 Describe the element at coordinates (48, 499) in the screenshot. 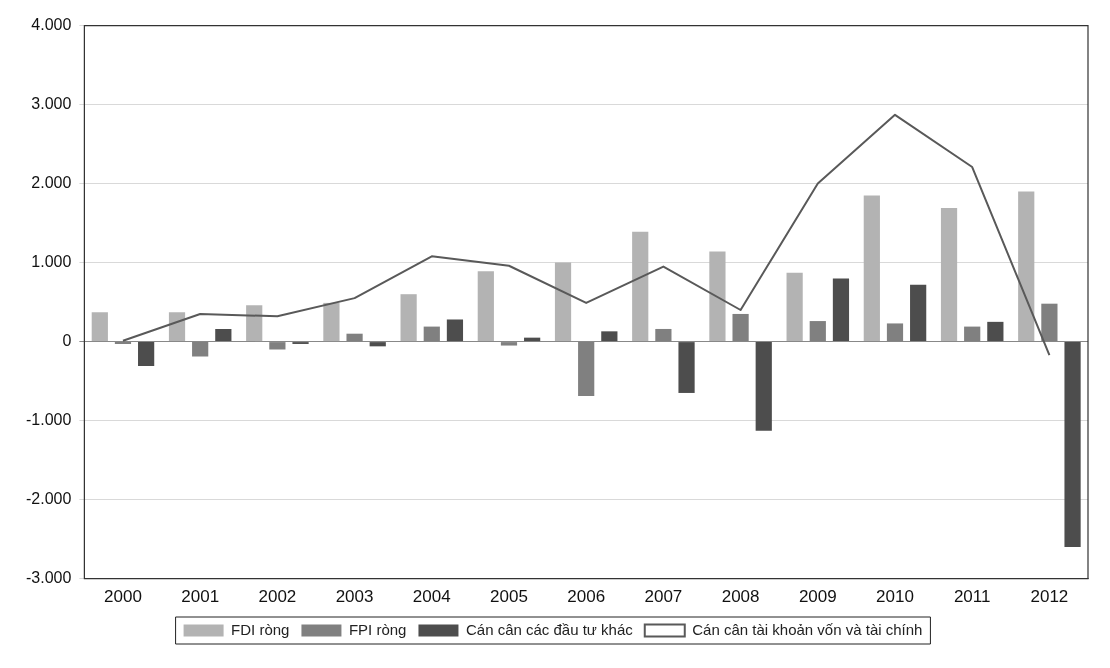

I see `y-tick-label: -2.000` at that location.